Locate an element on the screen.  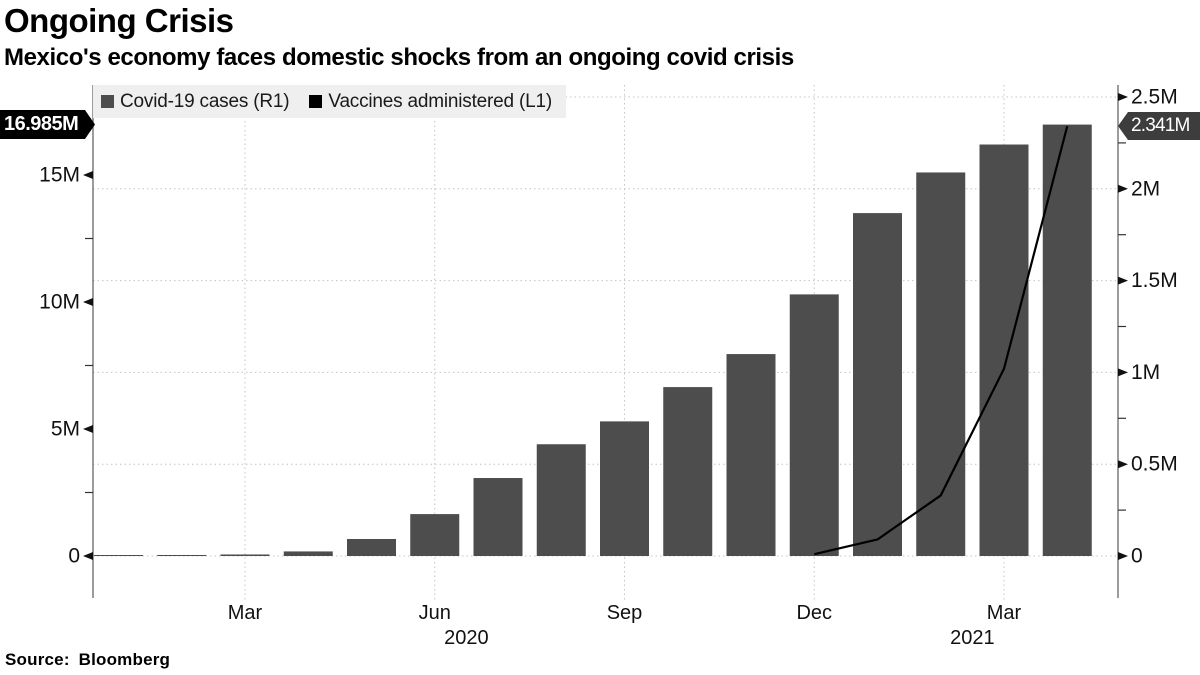
covid-cases-value-callout: 16.985M is located at coordinates (47, 124).